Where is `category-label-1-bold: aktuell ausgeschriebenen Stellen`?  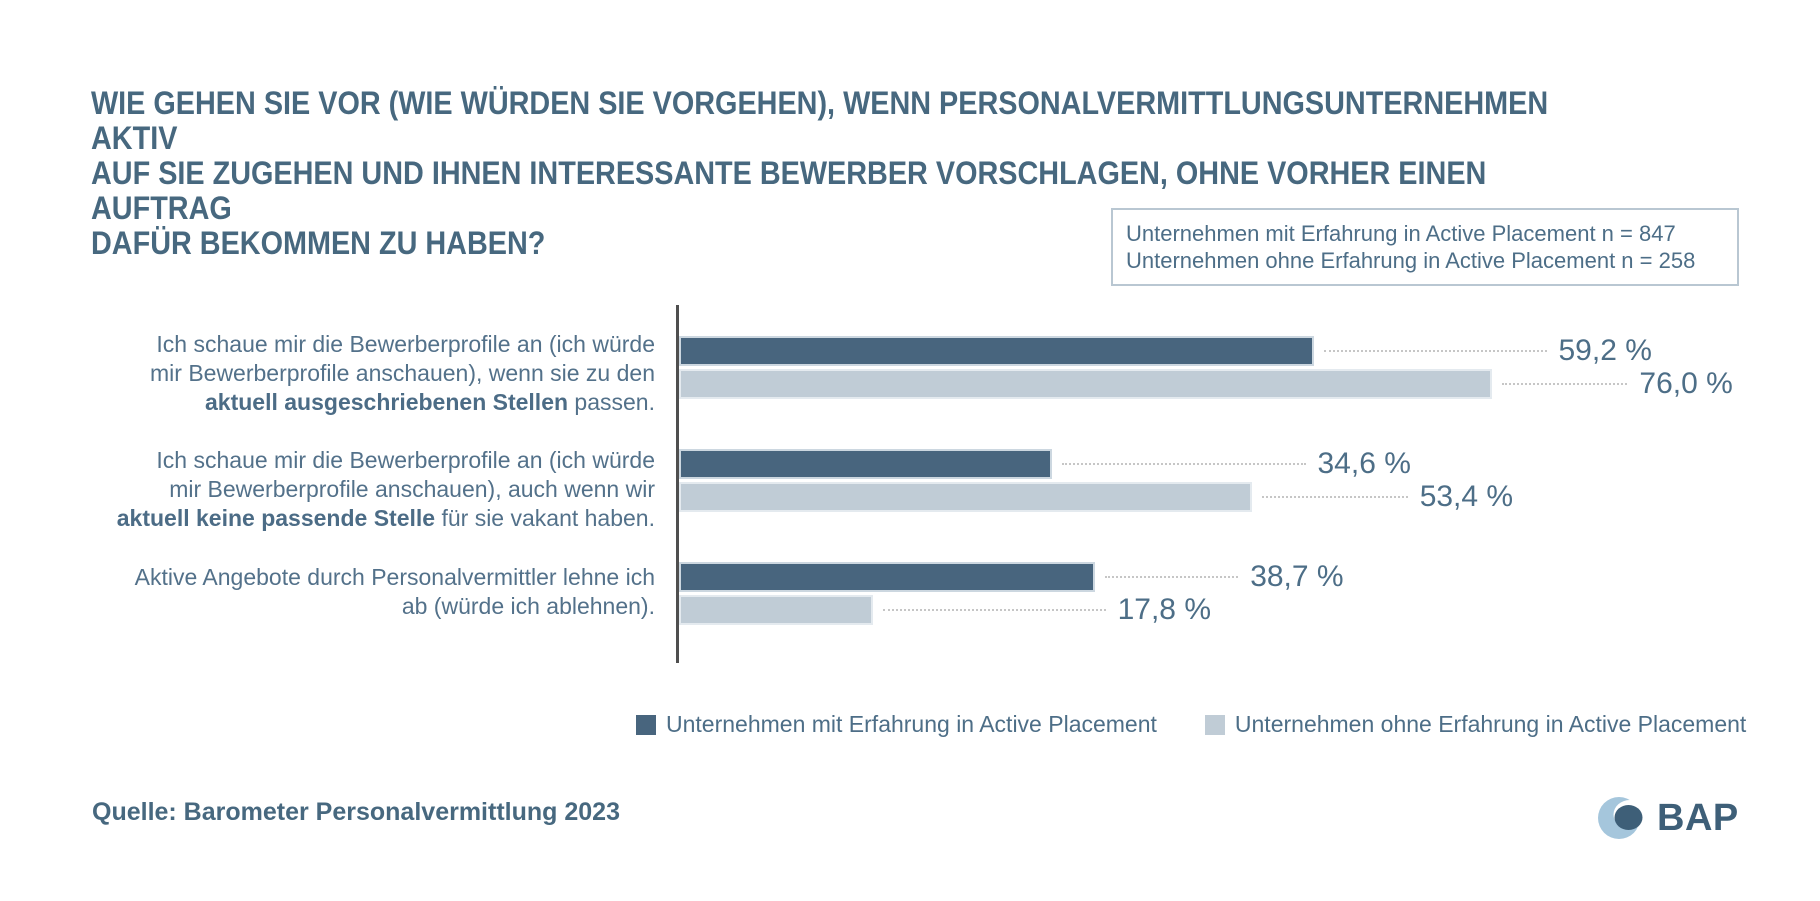 category-label-1-bold: aktuell ausgeschriebenen Stellen is located at coordinates (387, 402).